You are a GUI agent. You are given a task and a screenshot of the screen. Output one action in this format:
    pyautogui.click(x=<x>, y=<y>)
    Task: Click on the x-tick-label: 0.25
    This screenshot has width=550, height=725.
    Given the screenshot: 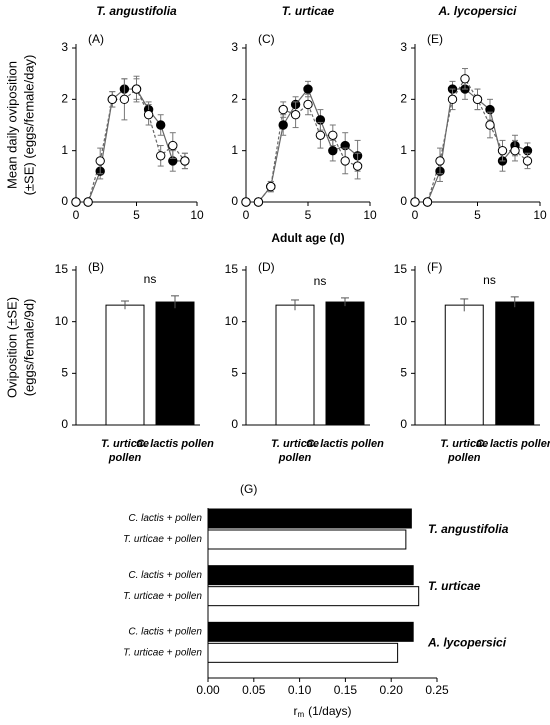 What is the action you would take?
    pyautogui.click(x=437, y=690)
    